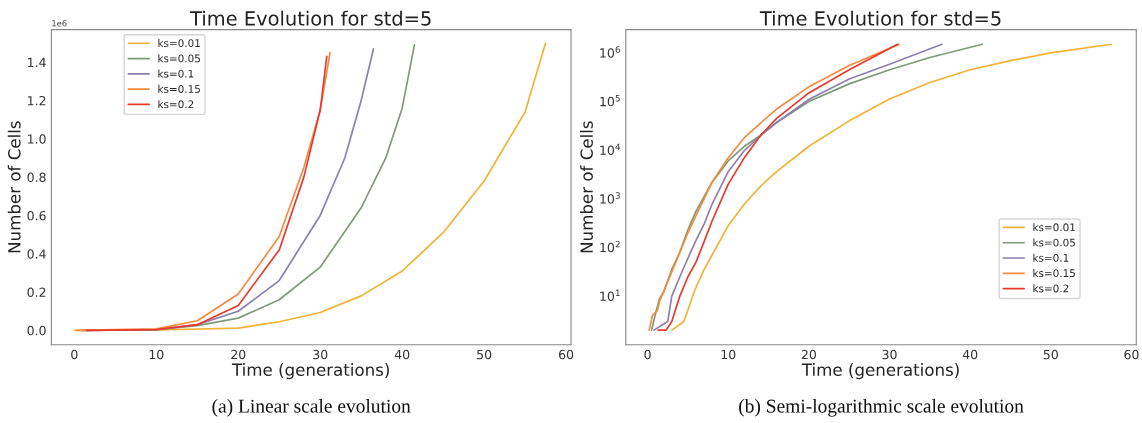 The image size is (1142, 423). Describe the element at coordinates (610, 149) in the screenshot. I see `y-tick-label: 10$^{4}$` at that location.